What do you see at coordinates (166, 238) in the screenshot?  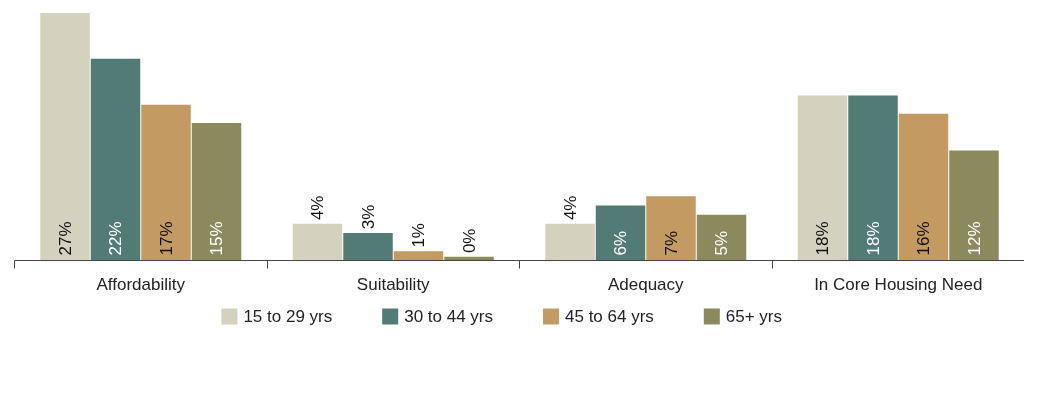 I see `data-label: 17%` at bounding box center [166, 238].